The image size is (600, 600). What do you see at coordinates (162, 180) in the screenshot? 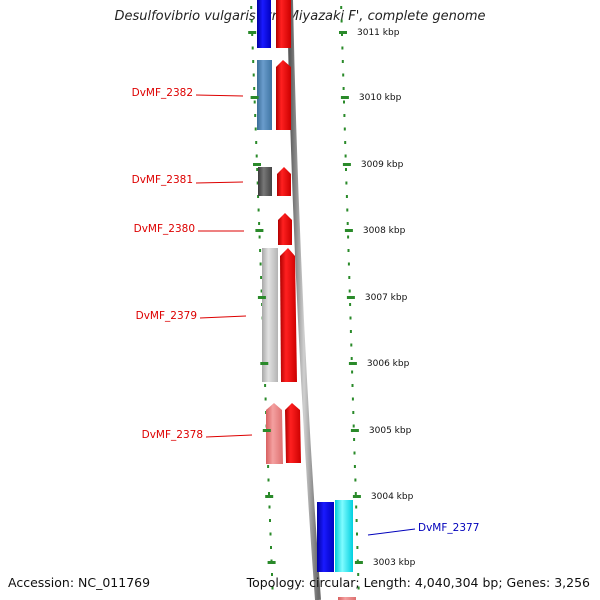
I see `gene-label: DvMF_2381` at bounding box center [162, 180].